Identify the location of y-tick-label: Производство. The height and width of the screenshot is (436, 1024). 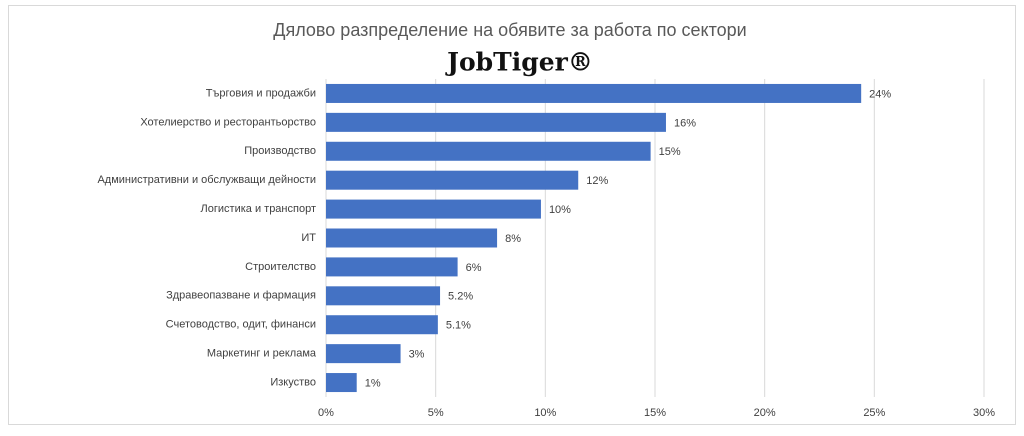
(280, 151).